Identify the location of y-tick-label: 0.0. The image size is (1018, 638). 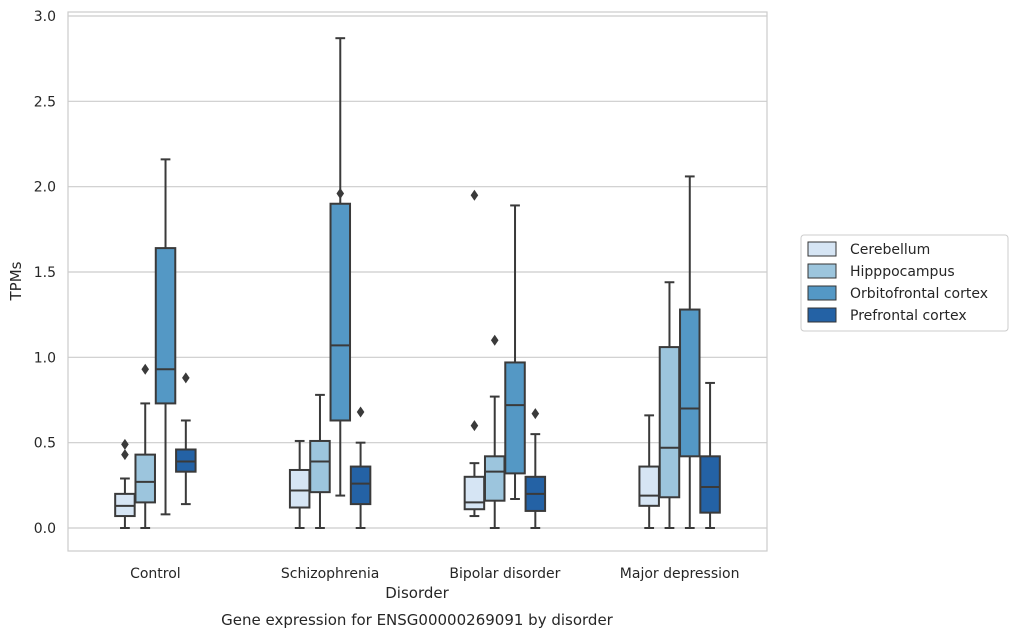
(45, 529).